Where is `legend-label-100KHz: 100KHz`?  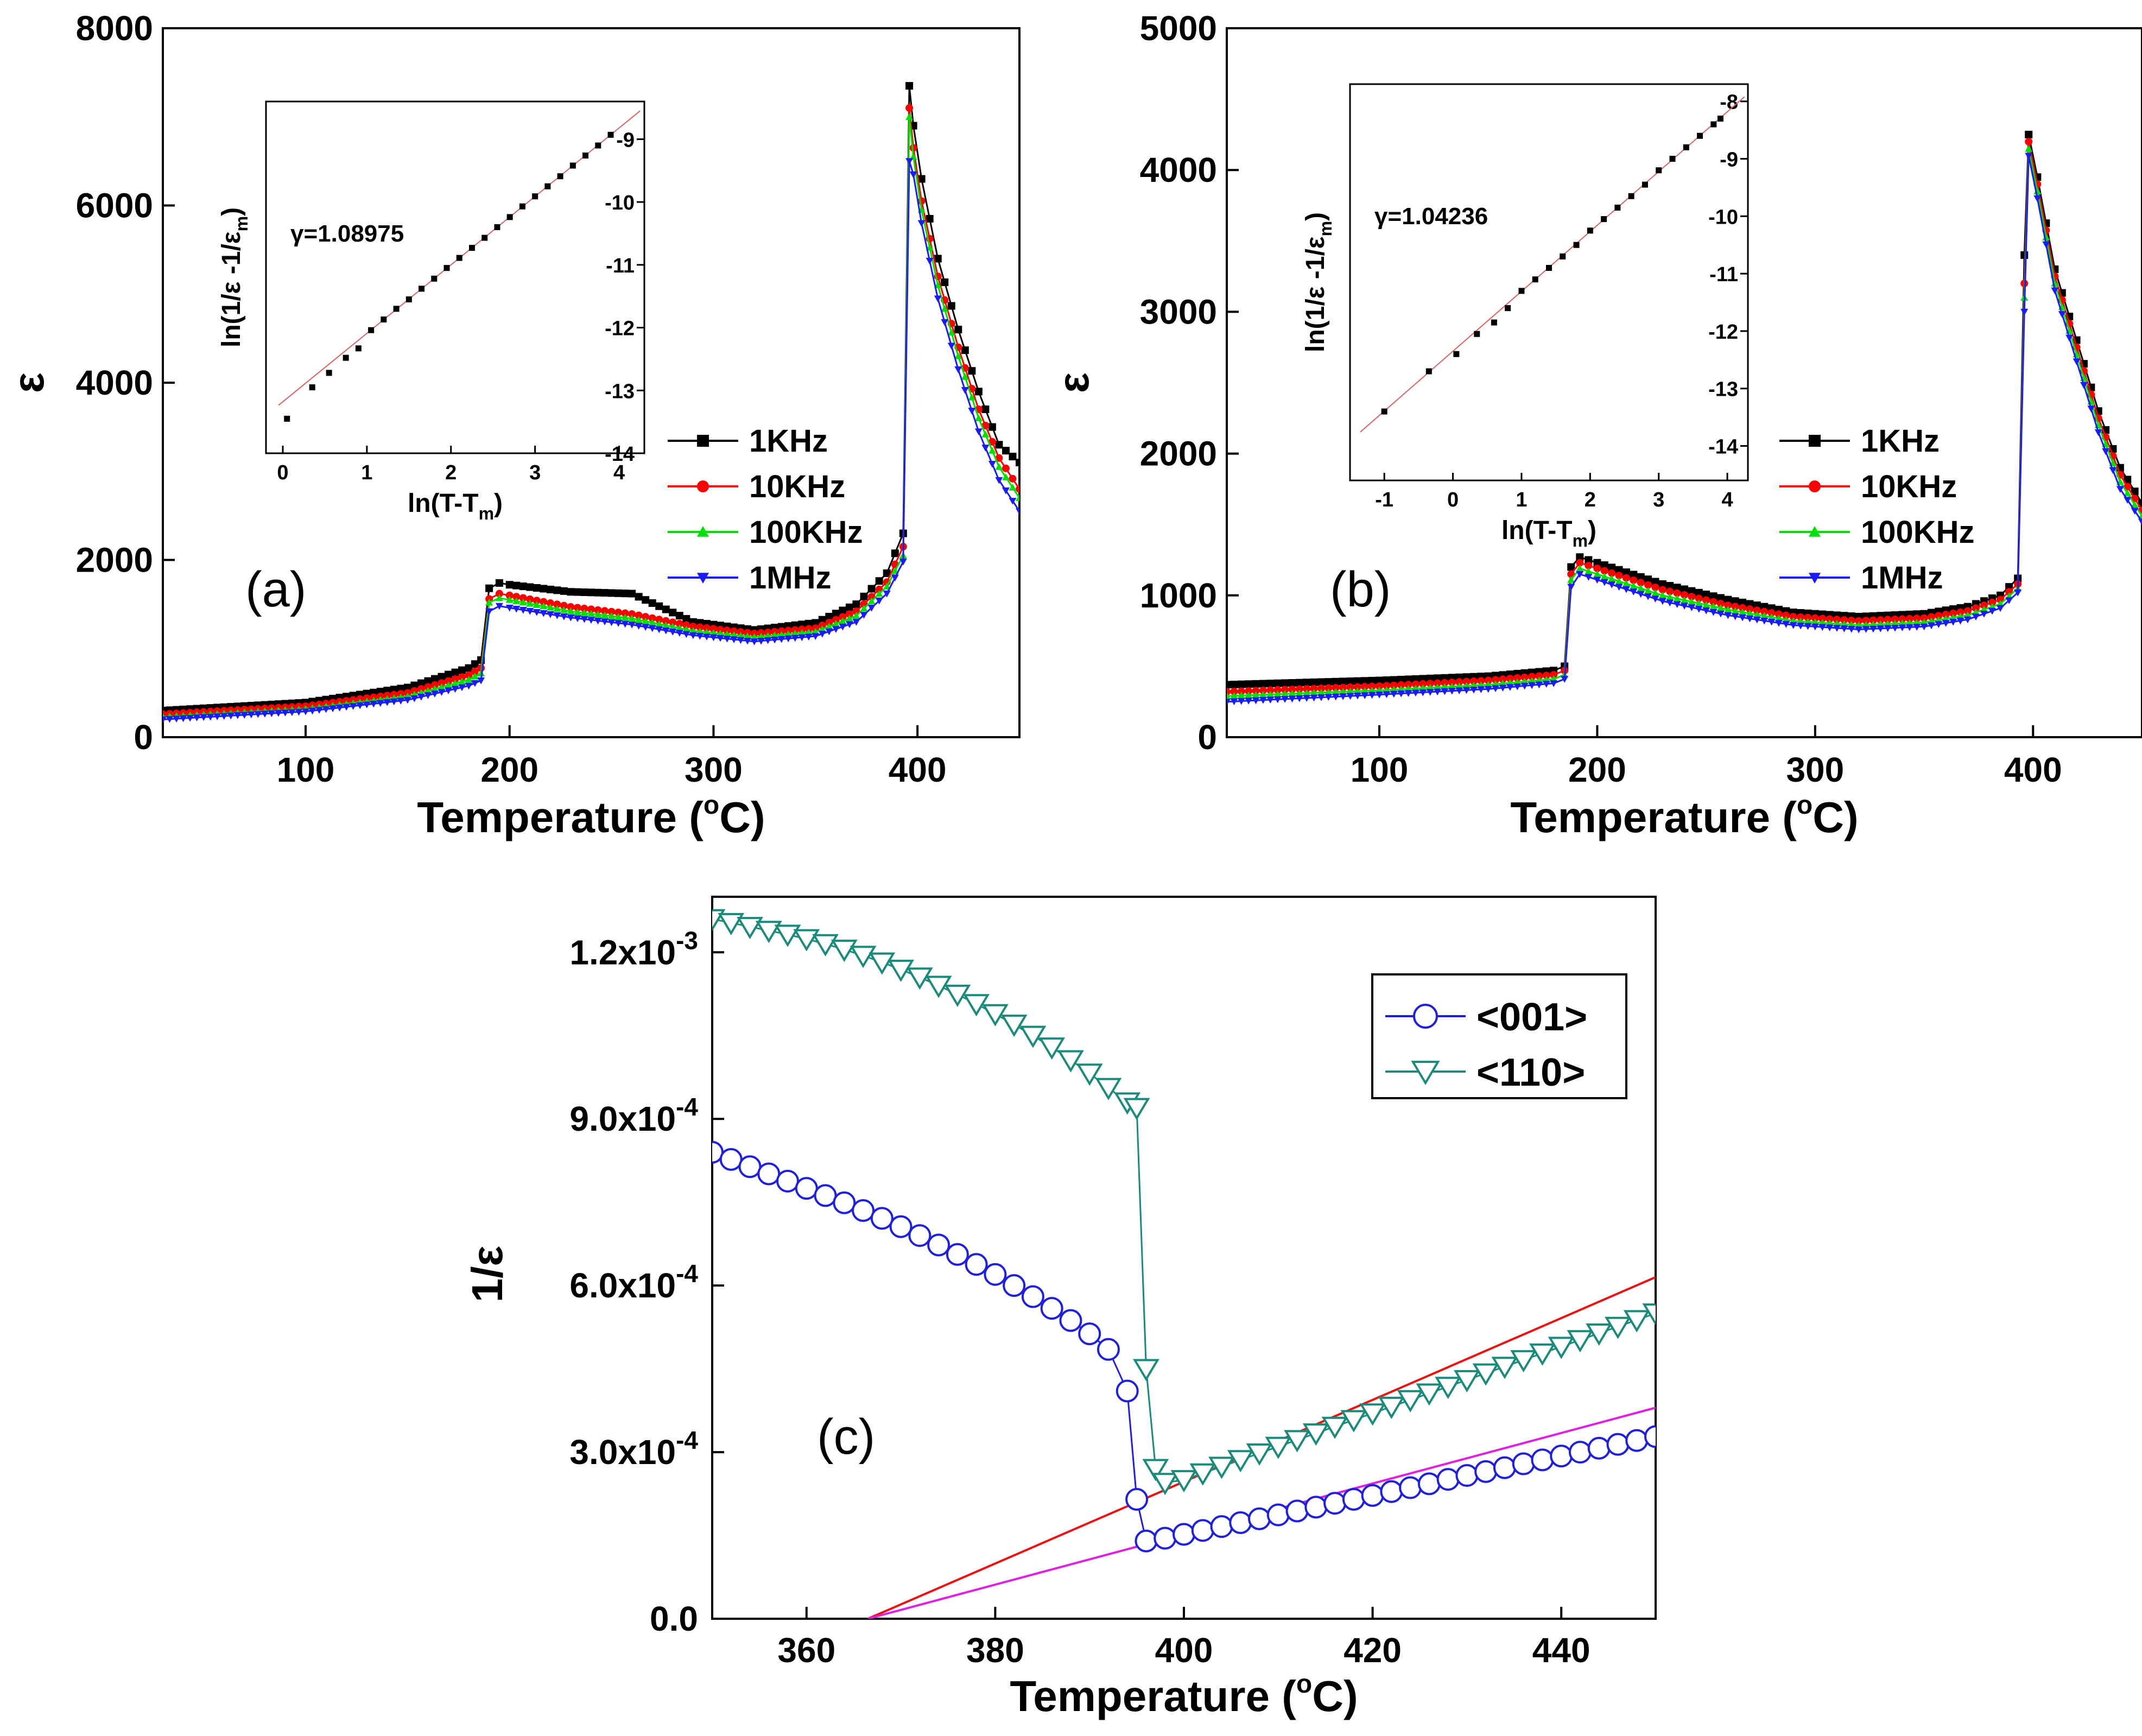 legend-label-100KHz: 100KHz is located at coordinates (1918, 532).